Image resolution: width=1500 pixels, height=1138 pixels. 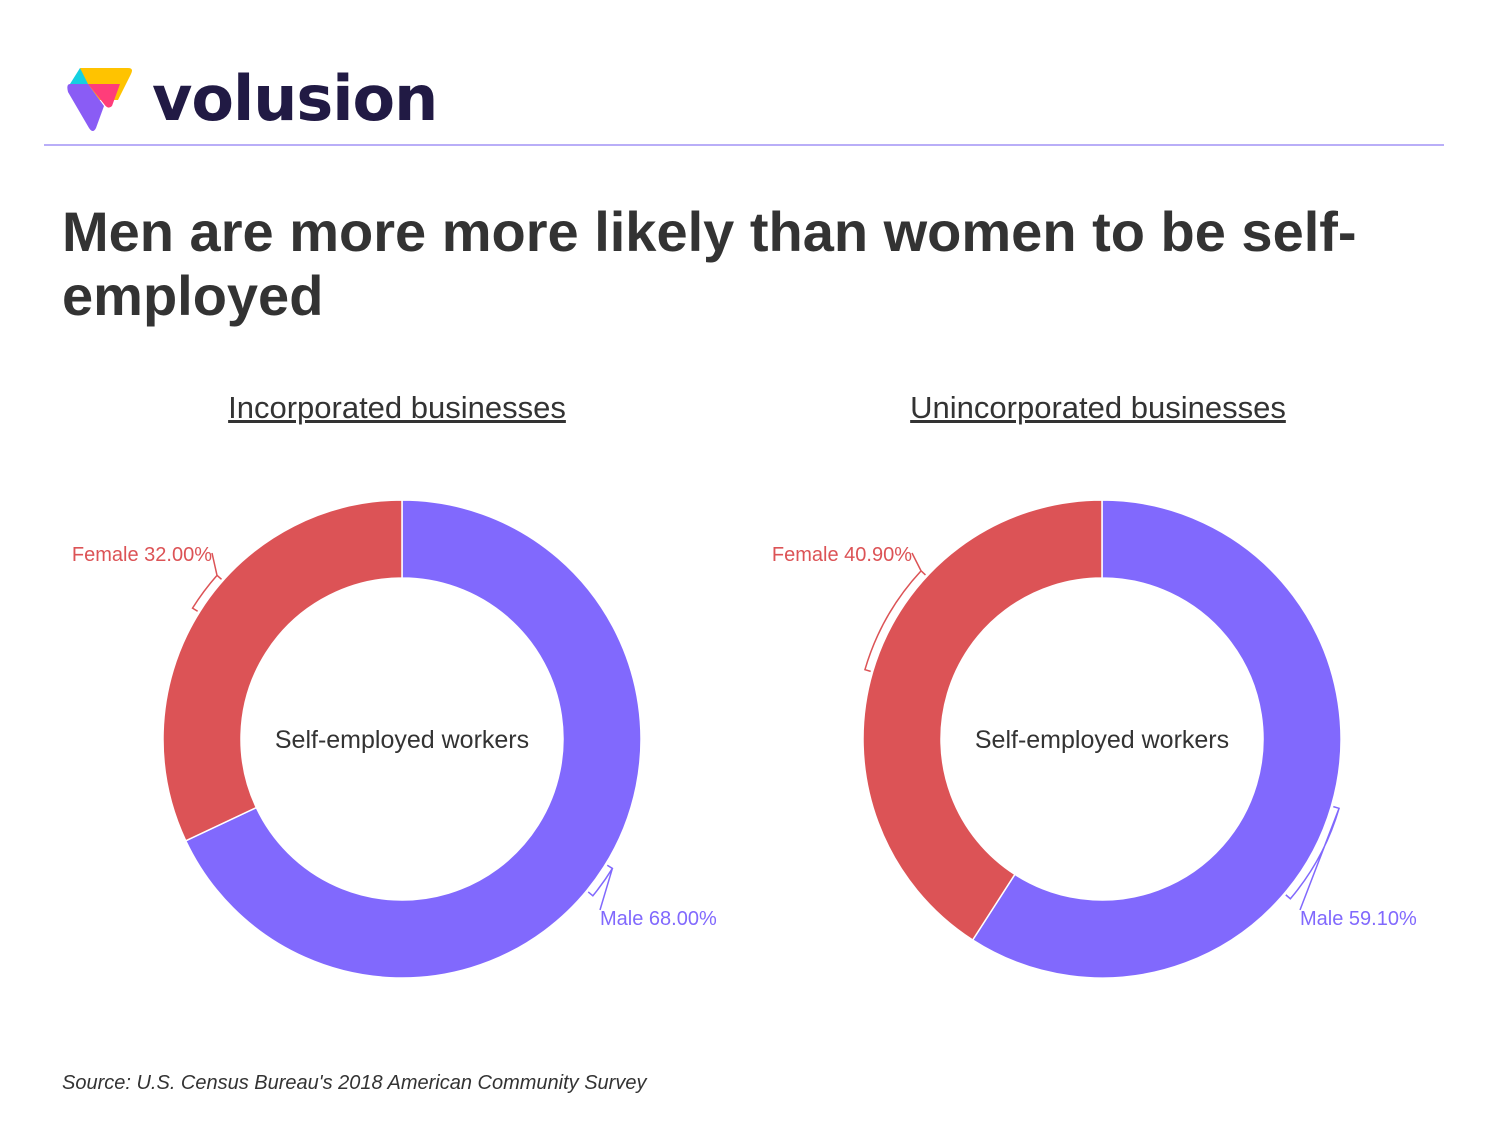 I want to click on data-label-male: Male 59.10%, so click(x=1358, y=919).